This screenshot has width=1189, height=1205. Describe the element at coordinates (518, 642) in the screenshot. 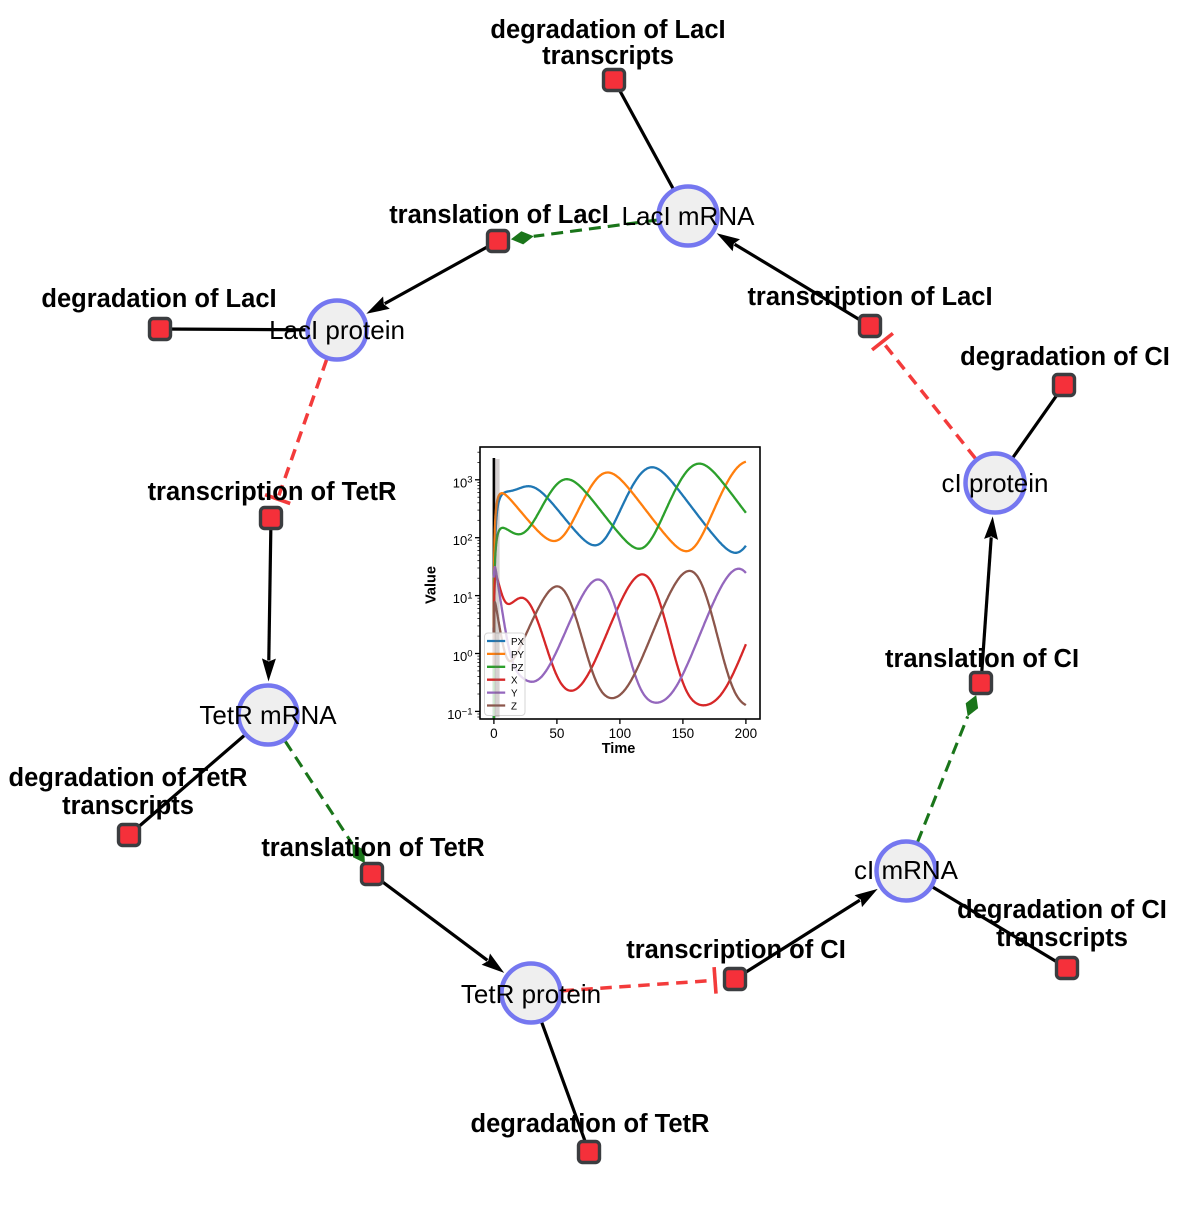

I see `svg-text: PX` at that location.